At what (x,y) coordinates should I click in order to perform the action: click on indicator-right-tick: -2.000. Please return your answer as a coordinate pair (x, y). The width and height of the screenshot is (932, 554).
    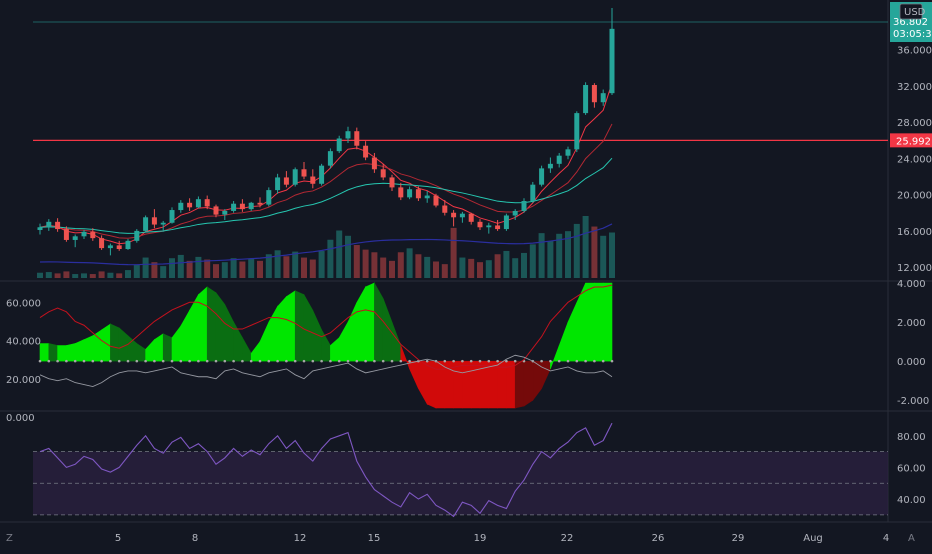
    Looking at the image, I should click on (913, 401).